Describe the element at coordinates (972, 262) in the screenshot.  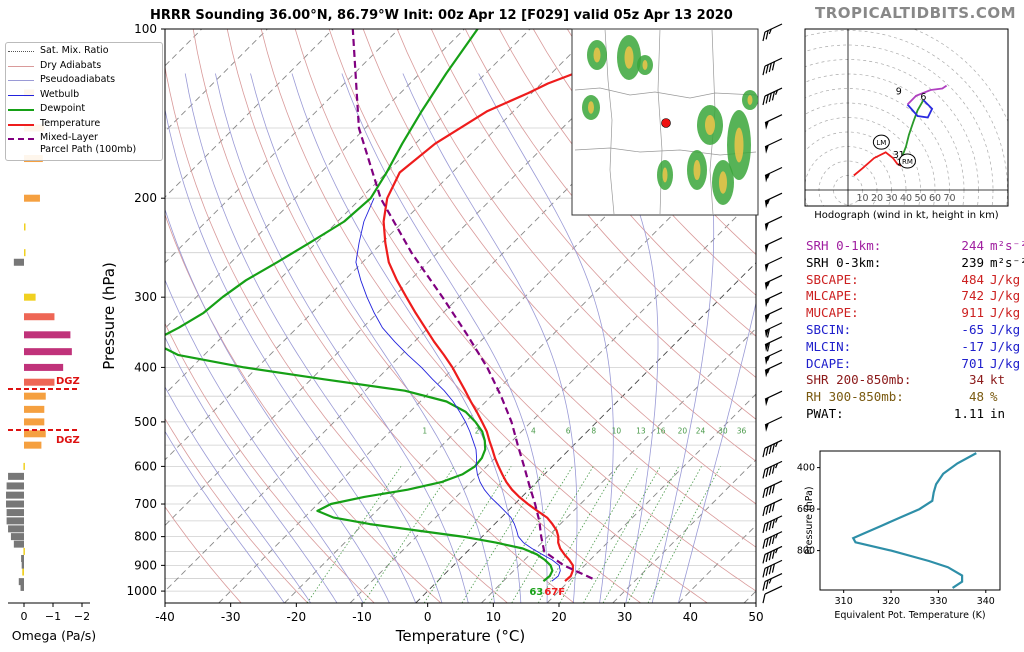
I see `parameter-value: 239` at that location.